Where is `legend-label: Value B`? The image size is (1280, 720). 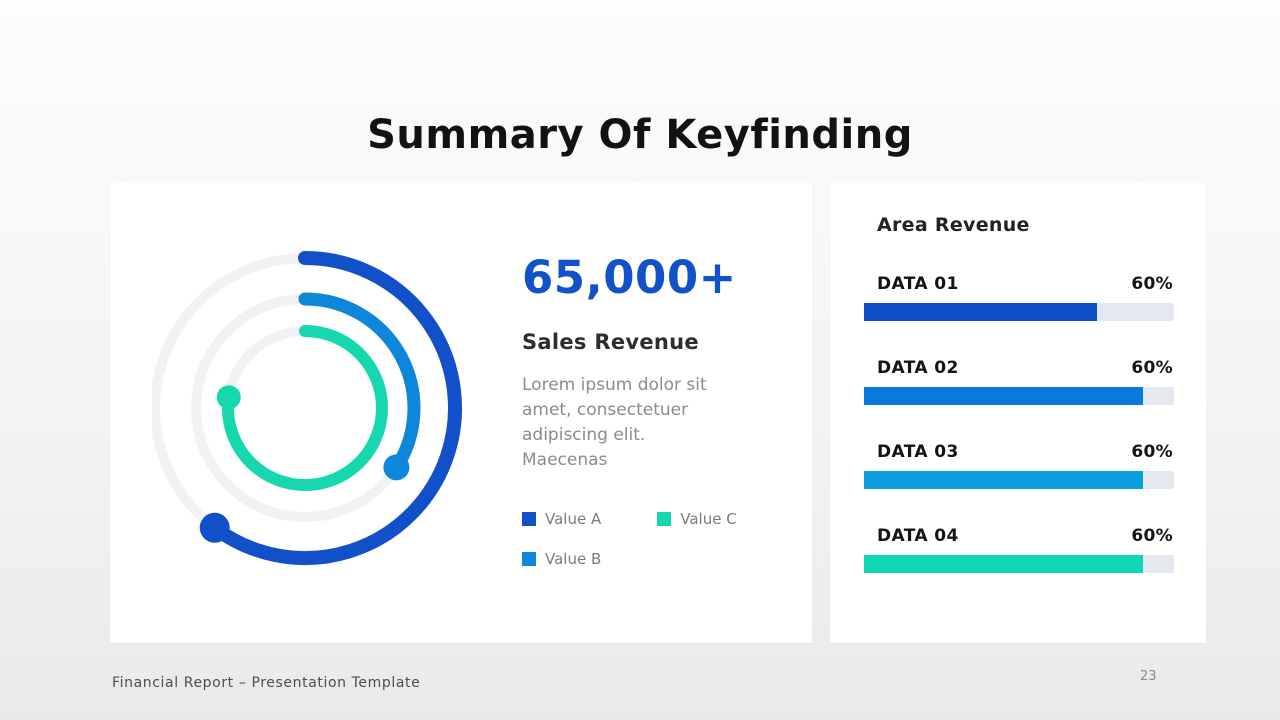 legend-label: Value B is located at coordinates (573, 559).